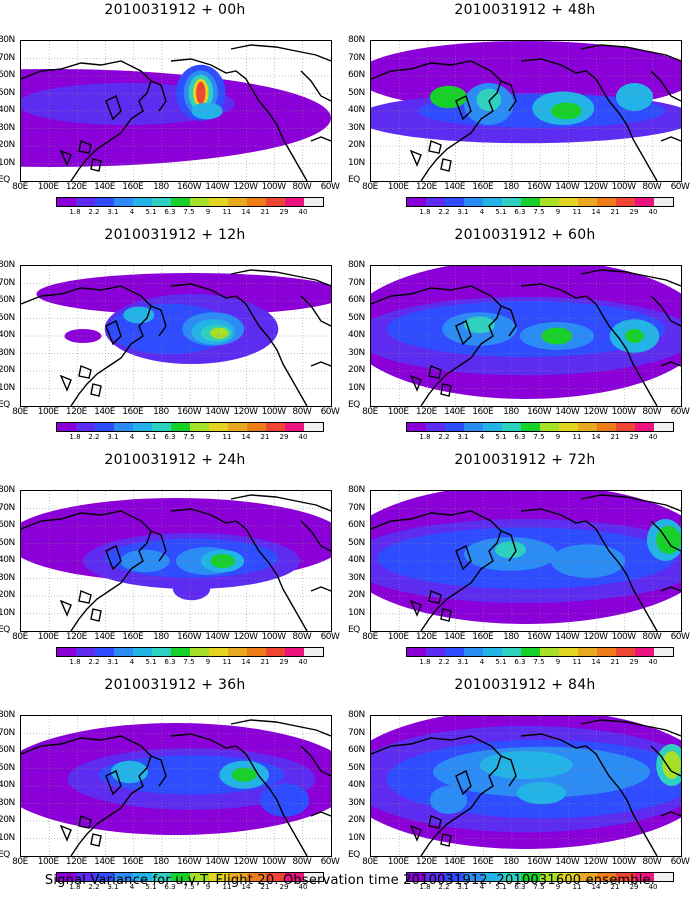  Describe the element at coordinates (175, 235) in the screenshot. I see `panel-title: 2010031912 + 12h` at that location.